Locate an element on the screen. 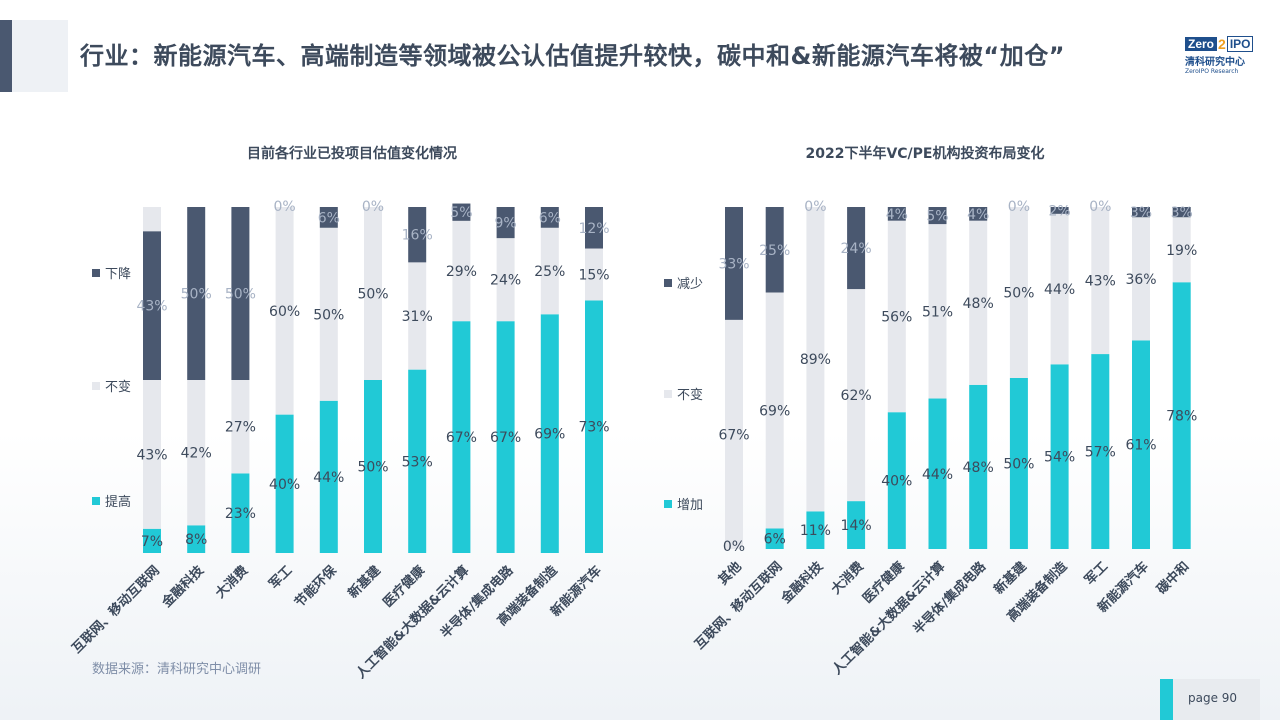  data-label-2-1-6: 44% is located at coordinates (937, 475).